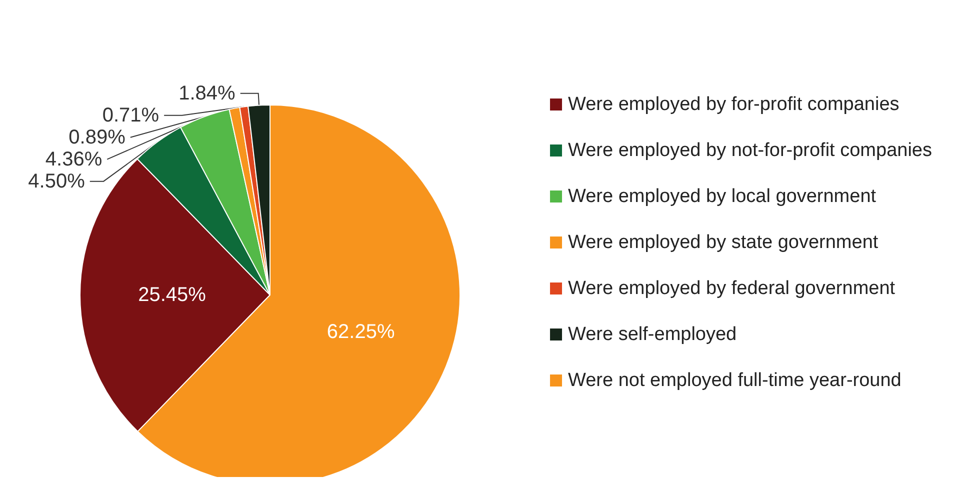  I want to click on data-label: 25.45%, so click(172, 295).